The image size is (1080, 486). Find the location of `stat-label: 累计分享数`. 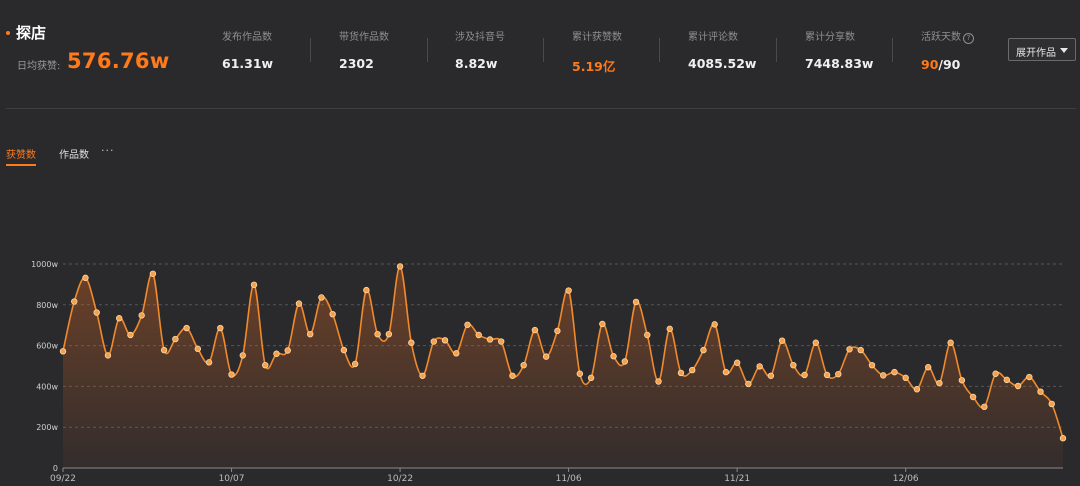

stat-label: 累计分享数 is located at coordinates (830, 37).